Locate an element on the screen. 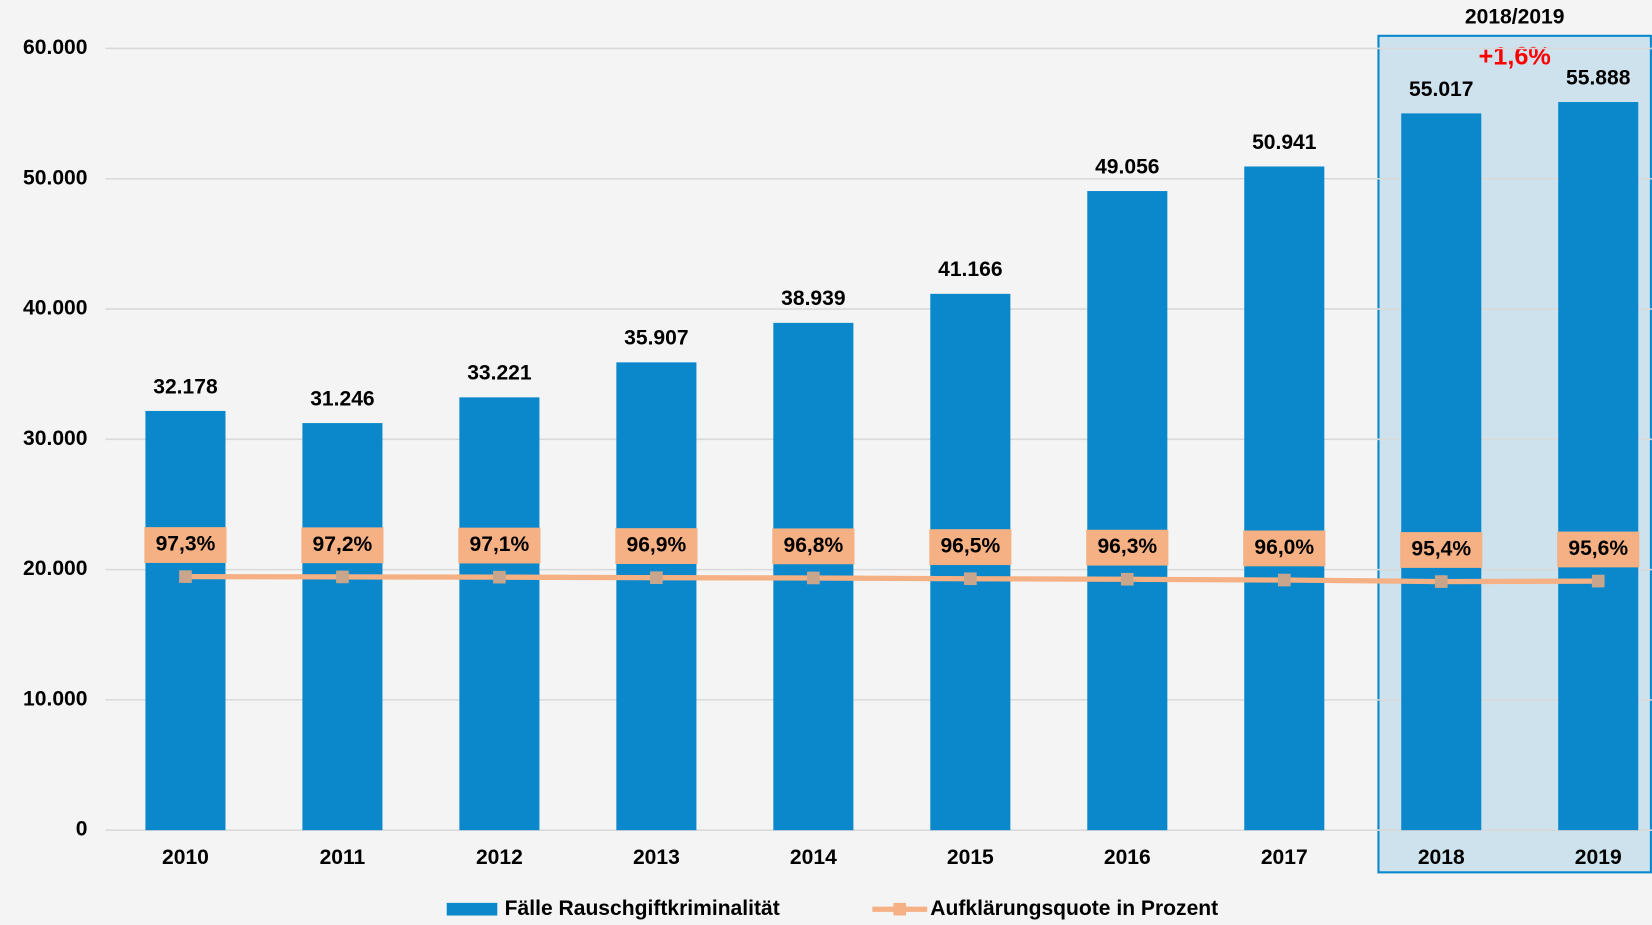 This screenshot has height=925, width=1652. y-tick-label: 60.000 is located at coordinates (55, 47).